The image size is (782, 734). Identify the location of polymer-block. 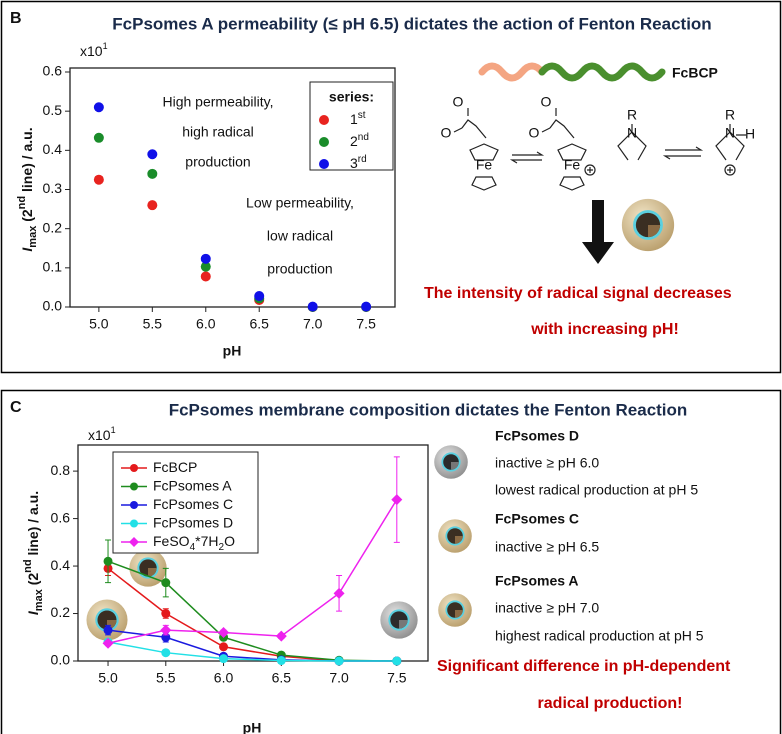
(602, 72).